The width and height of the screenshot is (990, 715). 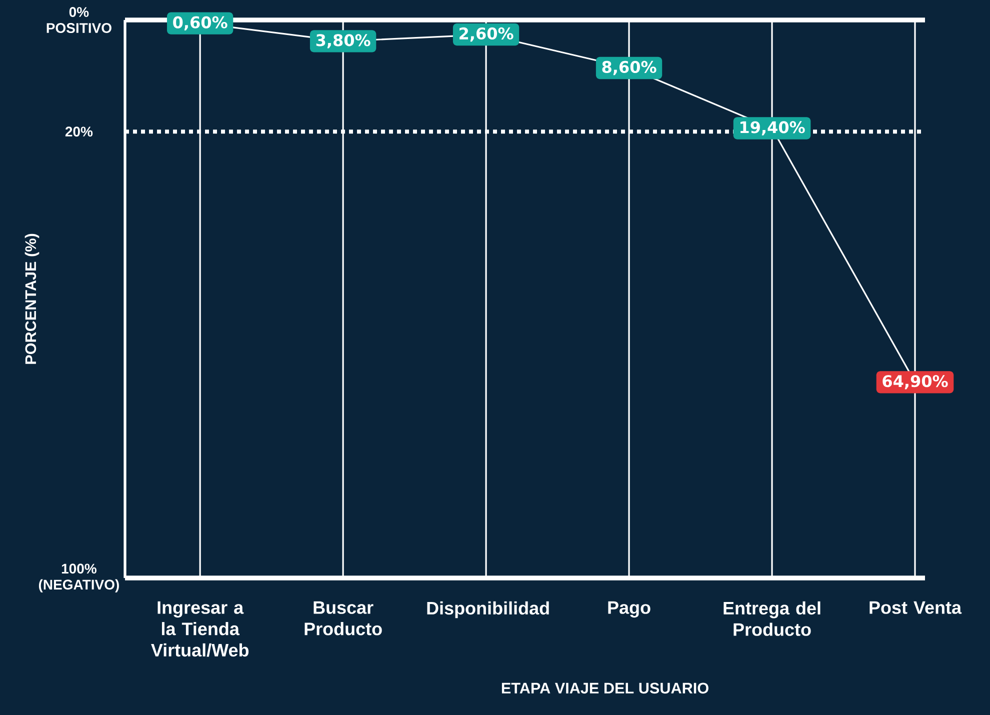 I want to click on data-label: 0,60%, so click(x=200, y=23).